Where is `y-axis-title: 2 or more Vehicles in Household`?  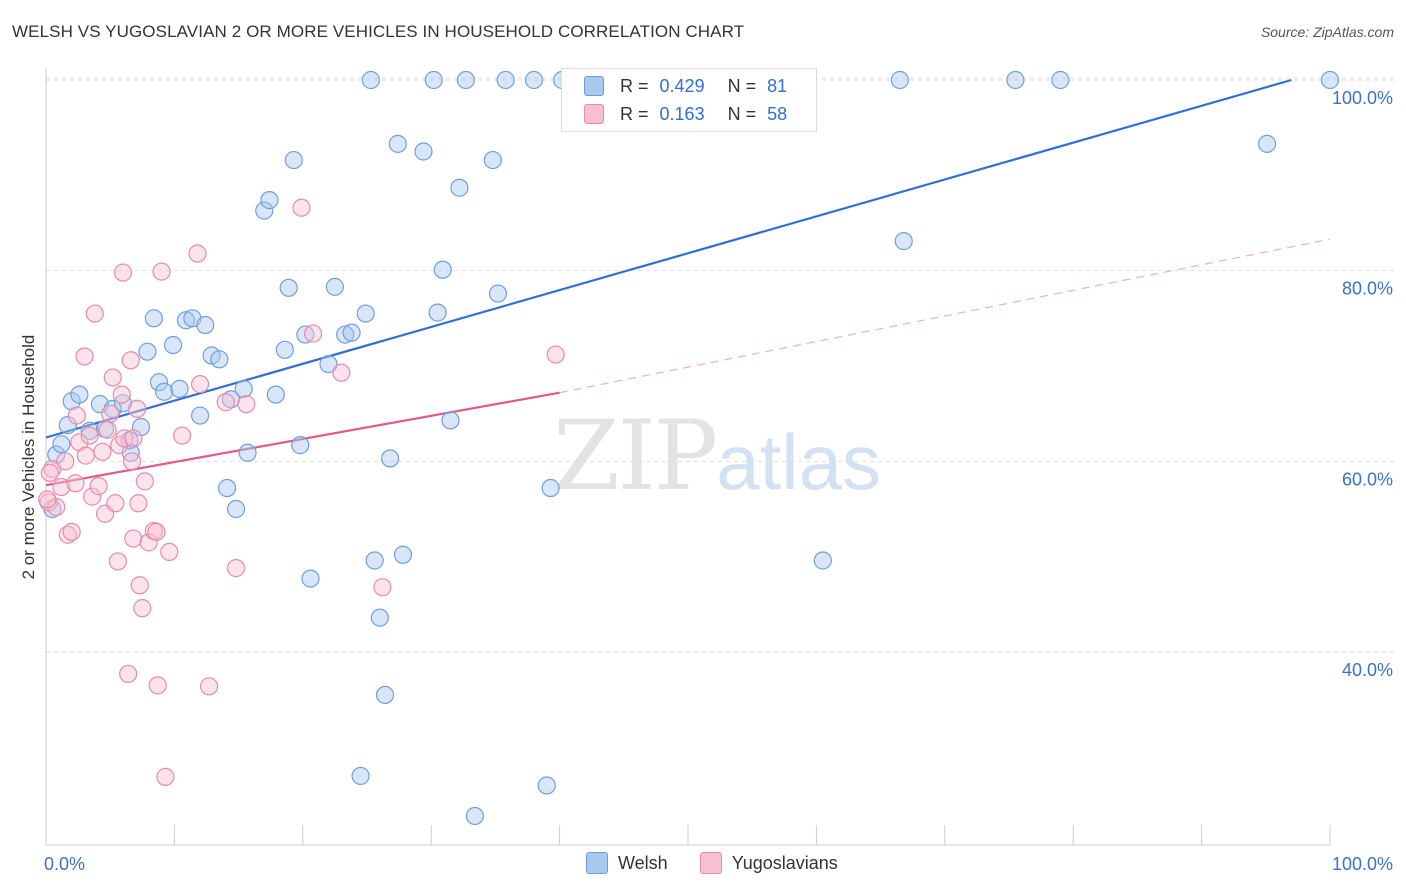 y-axis-title: 2 or more Vehicles in Household is located at coordinates (28, 457).